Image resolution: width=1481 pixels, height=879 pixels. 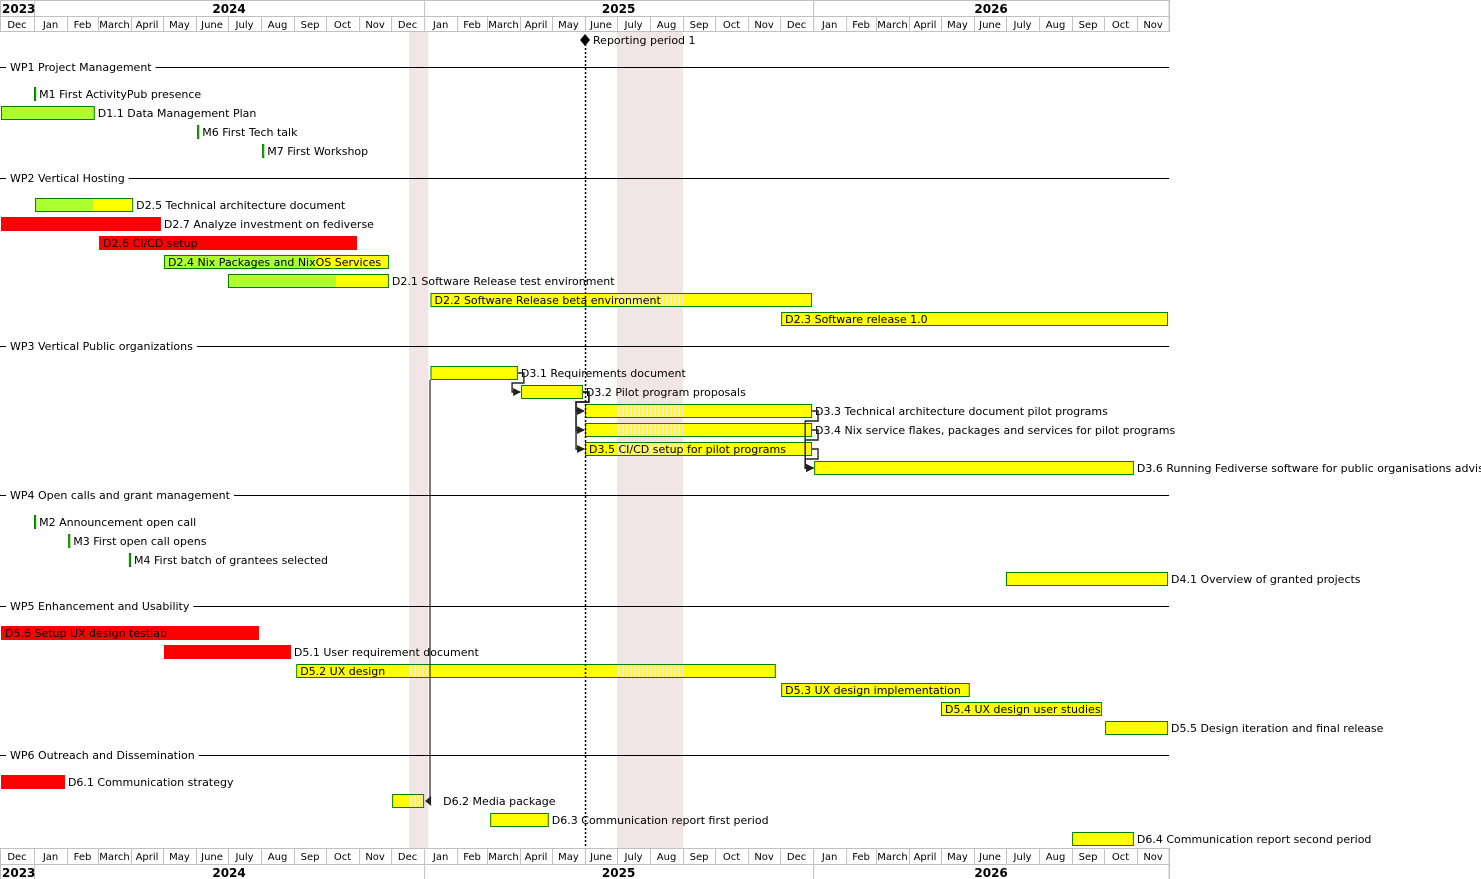 I want to click on separator-wp4: WP4 Open calls and grant management, so click(x=585, y=495).